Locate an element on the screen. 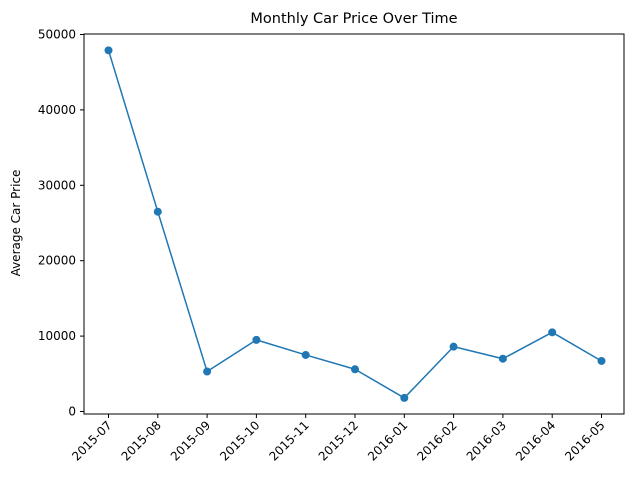 This screenshot has height=487, width=637. x-tick-label: 2015-07 is located at coordinates (91, 440).